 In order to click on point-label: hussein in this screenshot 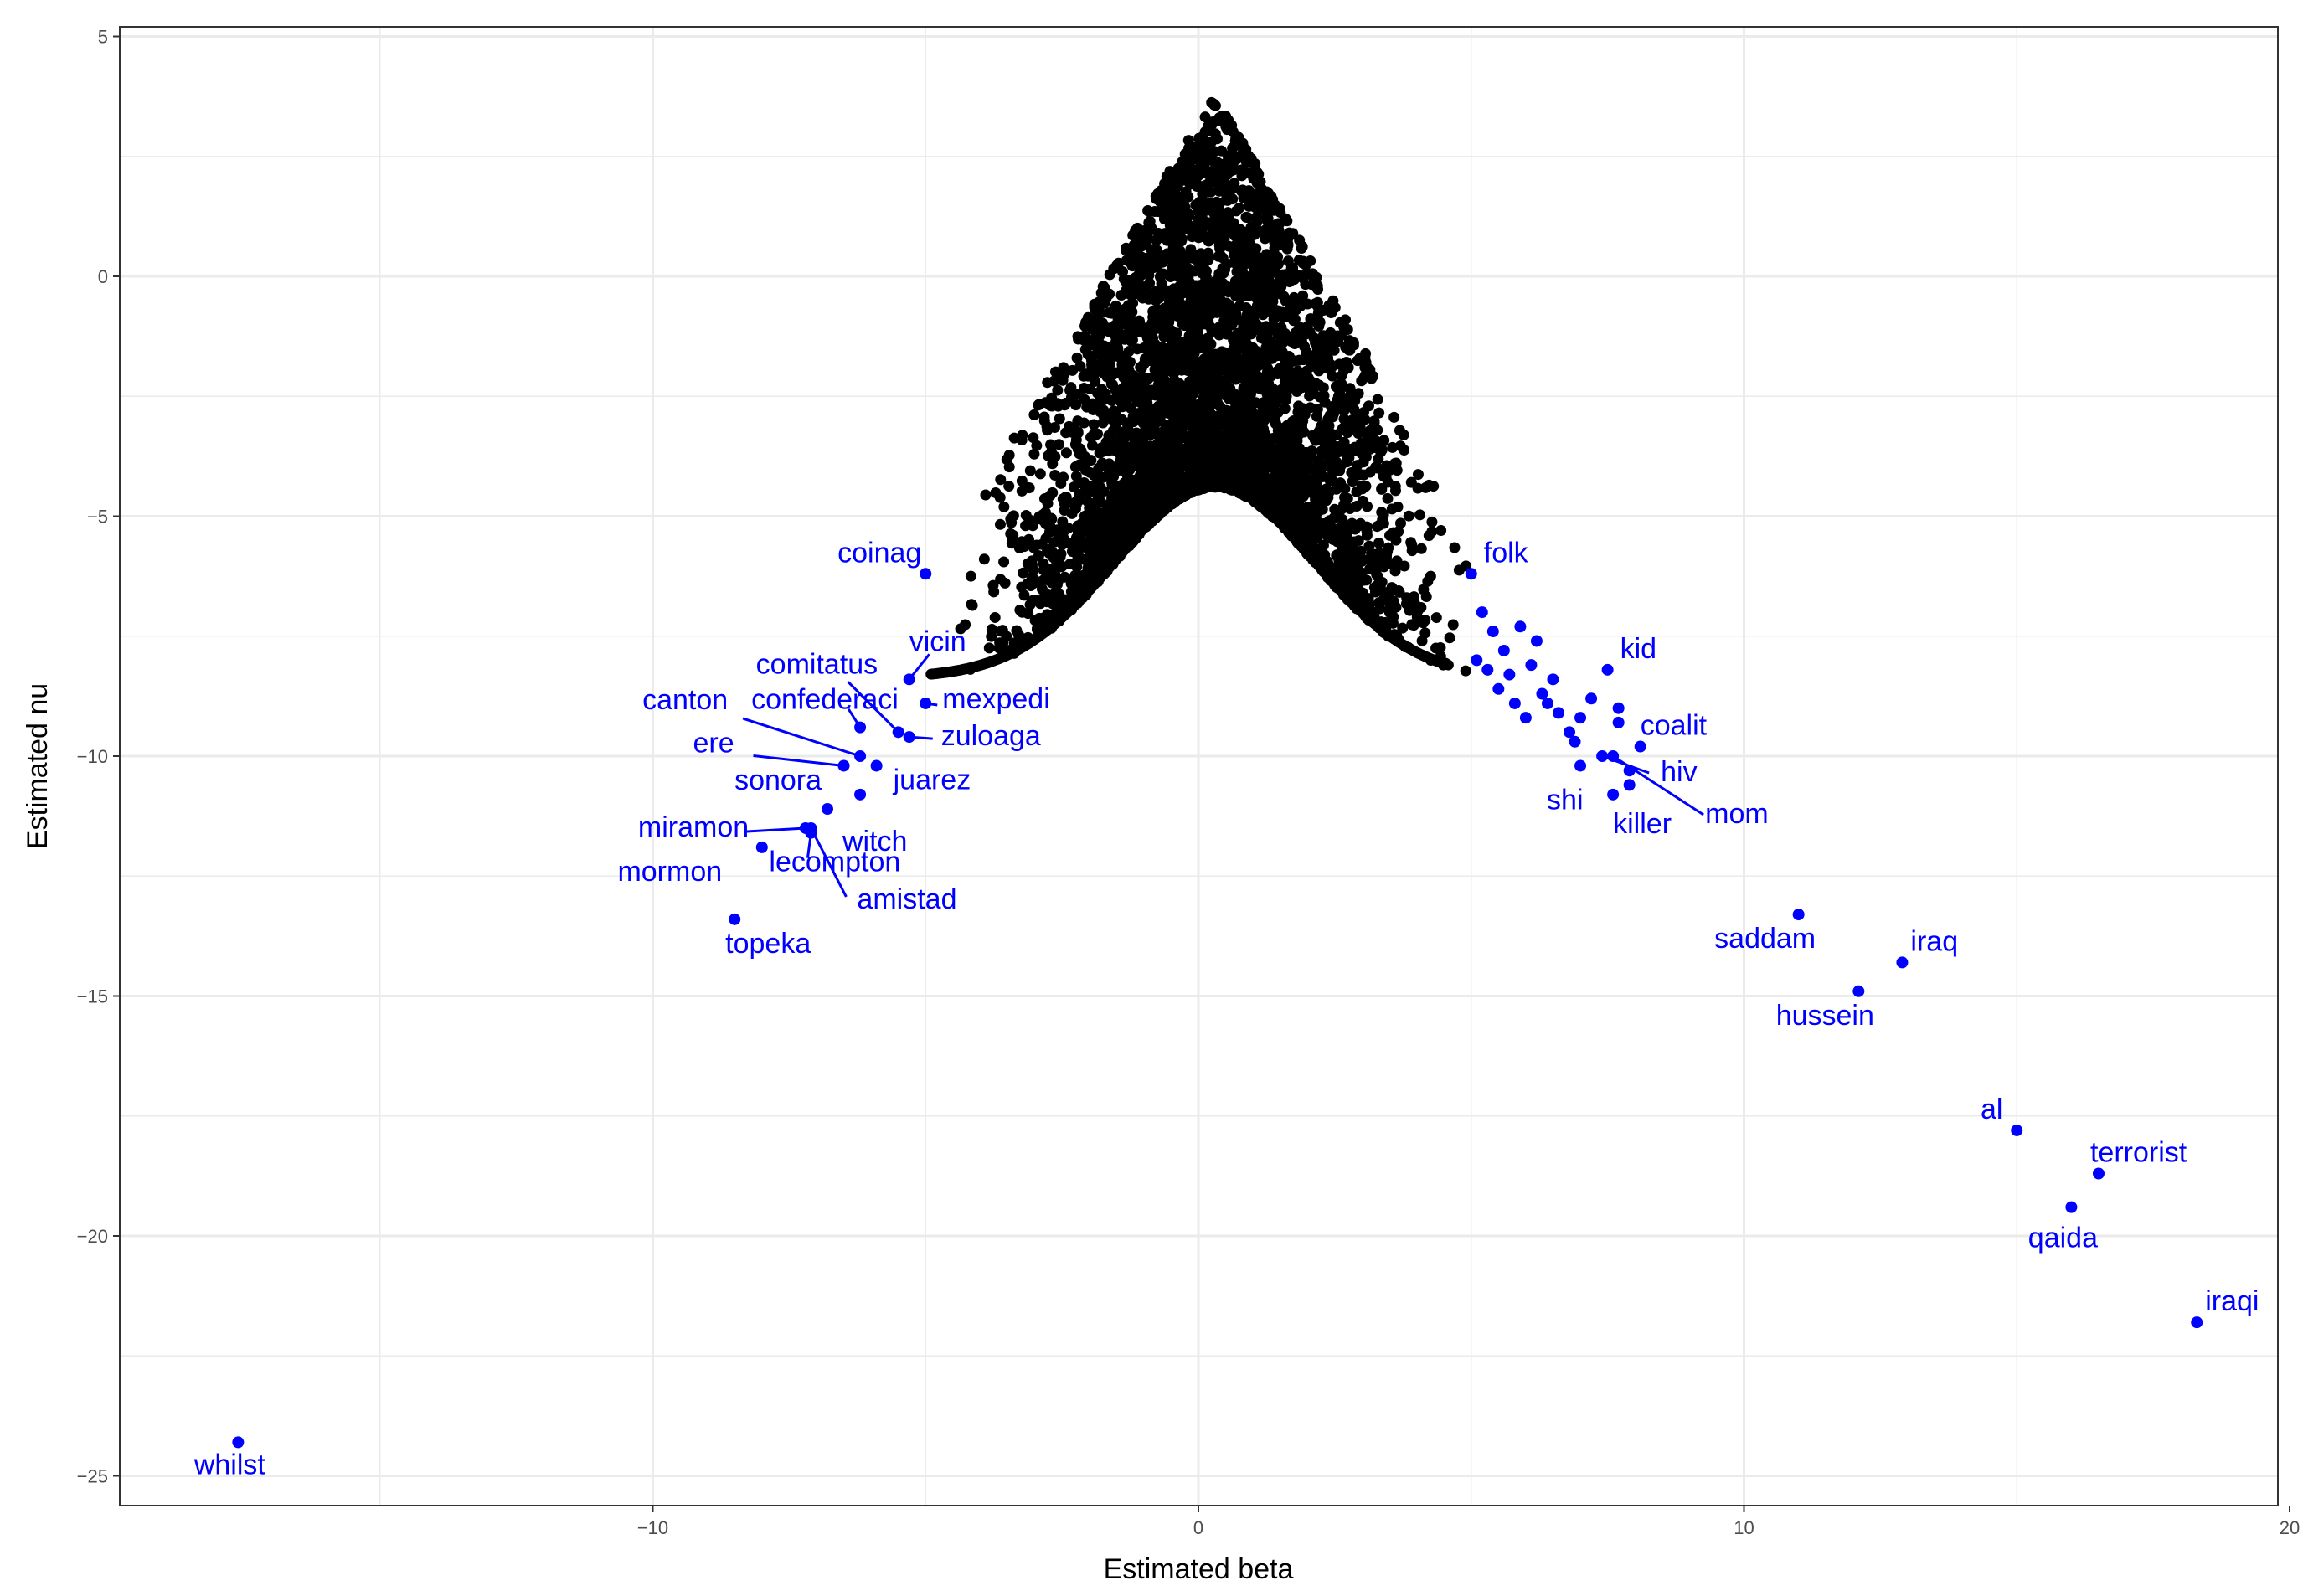, I will do `click(1825, 1016)`.